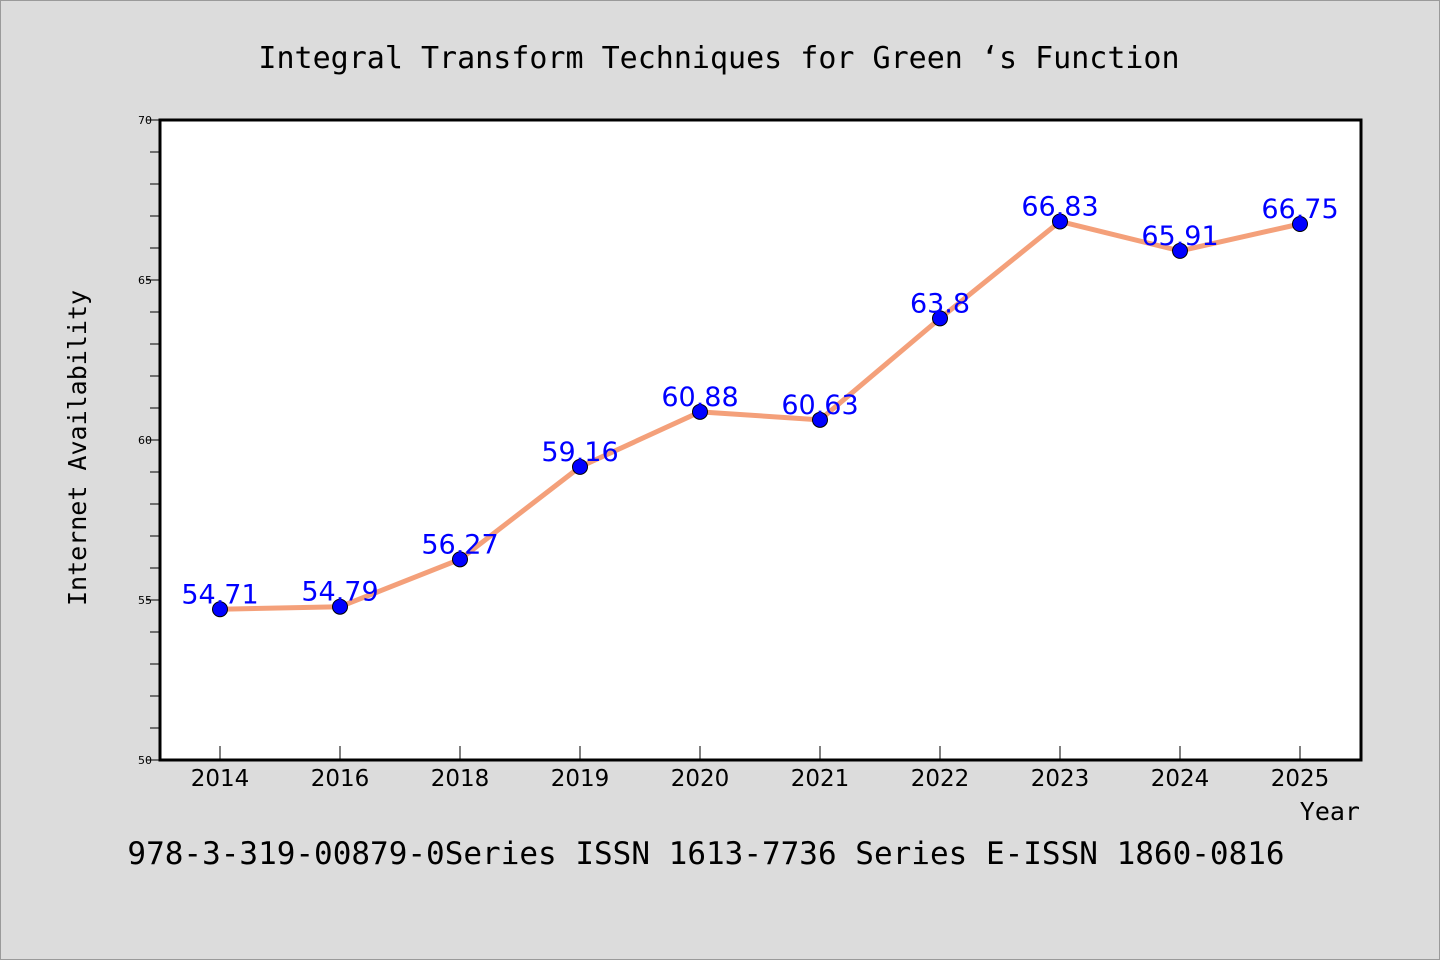  Describe the element at coordinates (145, 120) in the screenshot. I see `y-tick-label: 70` at that location.